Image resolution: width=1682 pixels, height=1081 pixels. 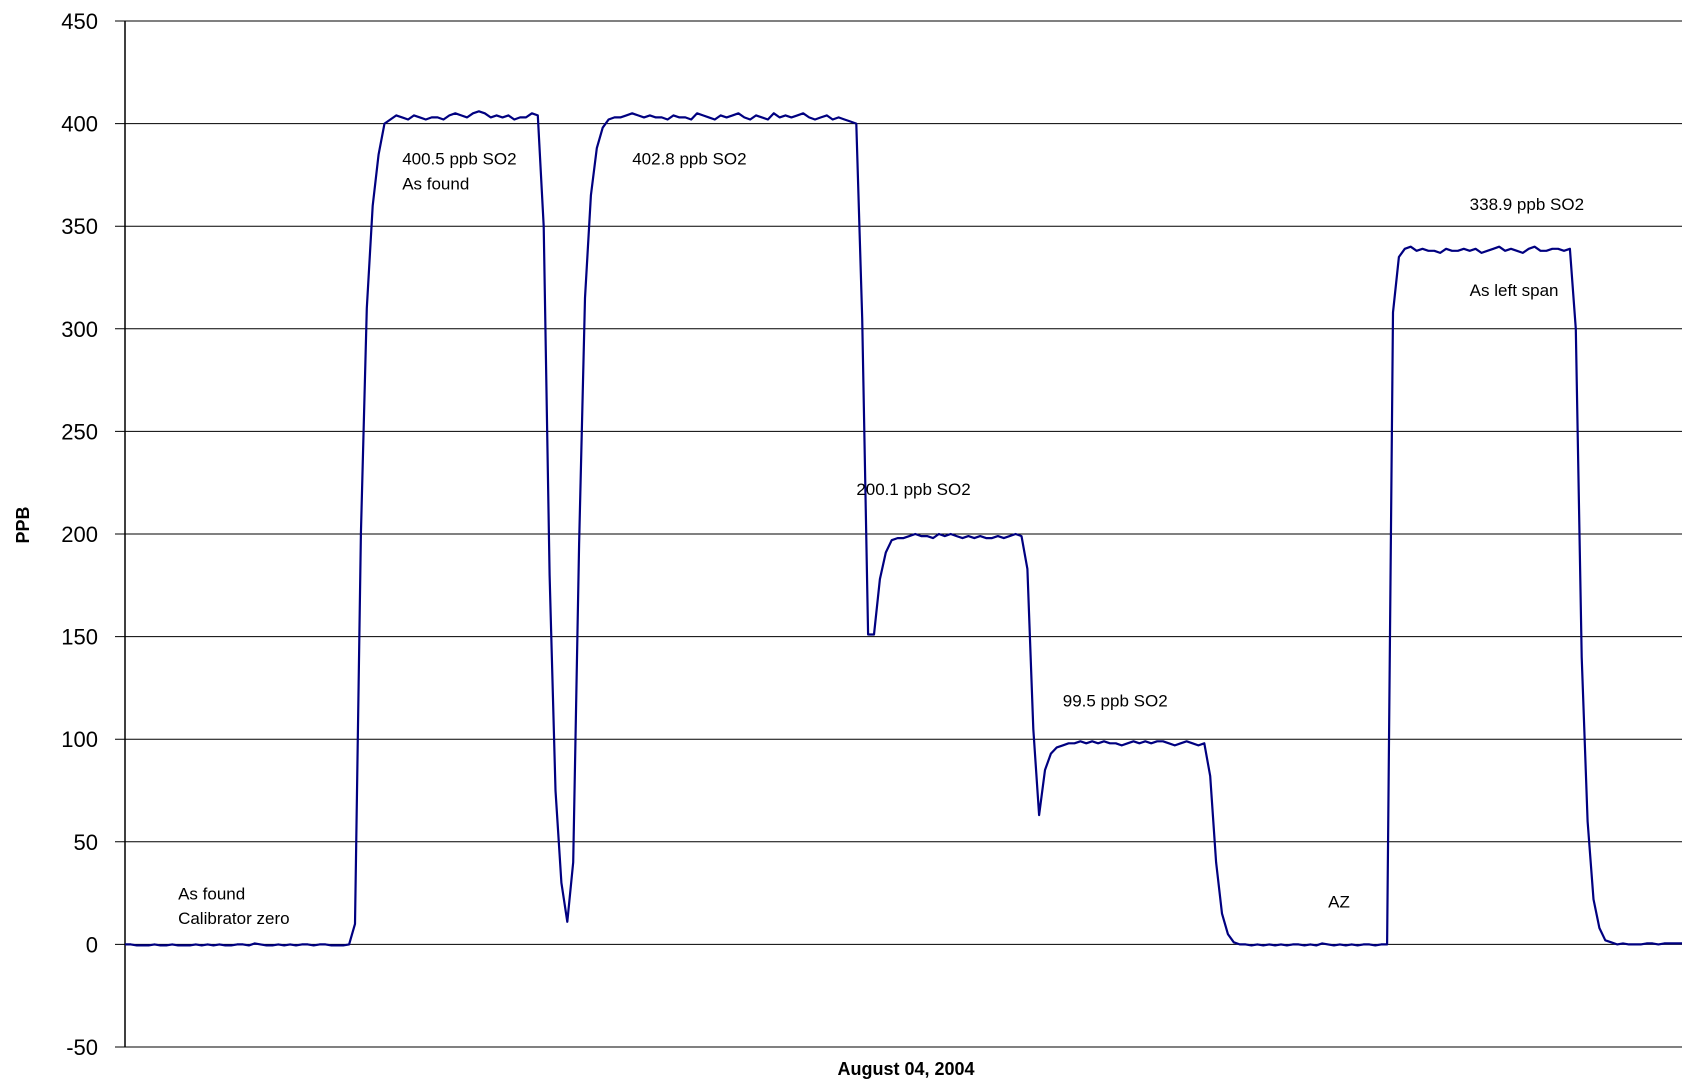 What do you see at coordinates (79, 739) in the screenshot?
I see `y-tick-label: 100` at bounding box center [79, 739].